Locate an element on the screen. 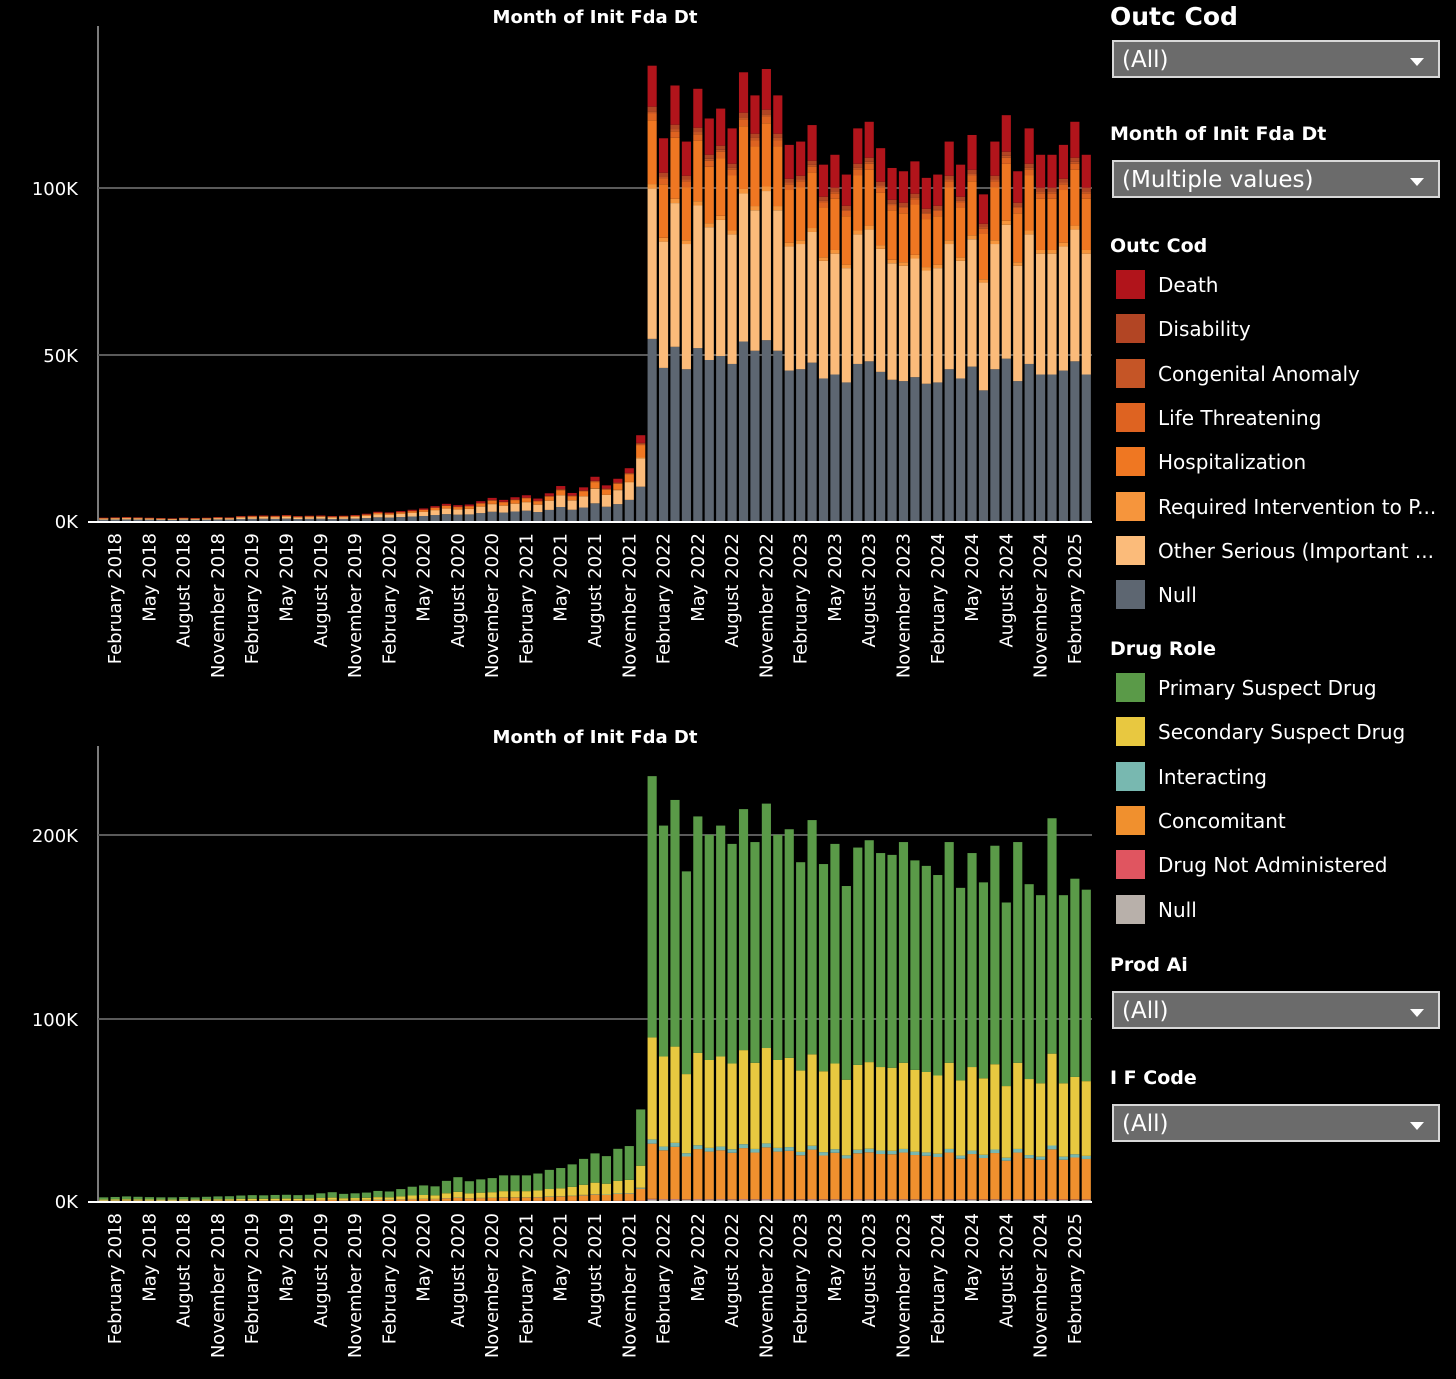 The width and height of the screenshot is (1456, 1379). legend-item-role-5: Null is located at coordinates (1286, 909).